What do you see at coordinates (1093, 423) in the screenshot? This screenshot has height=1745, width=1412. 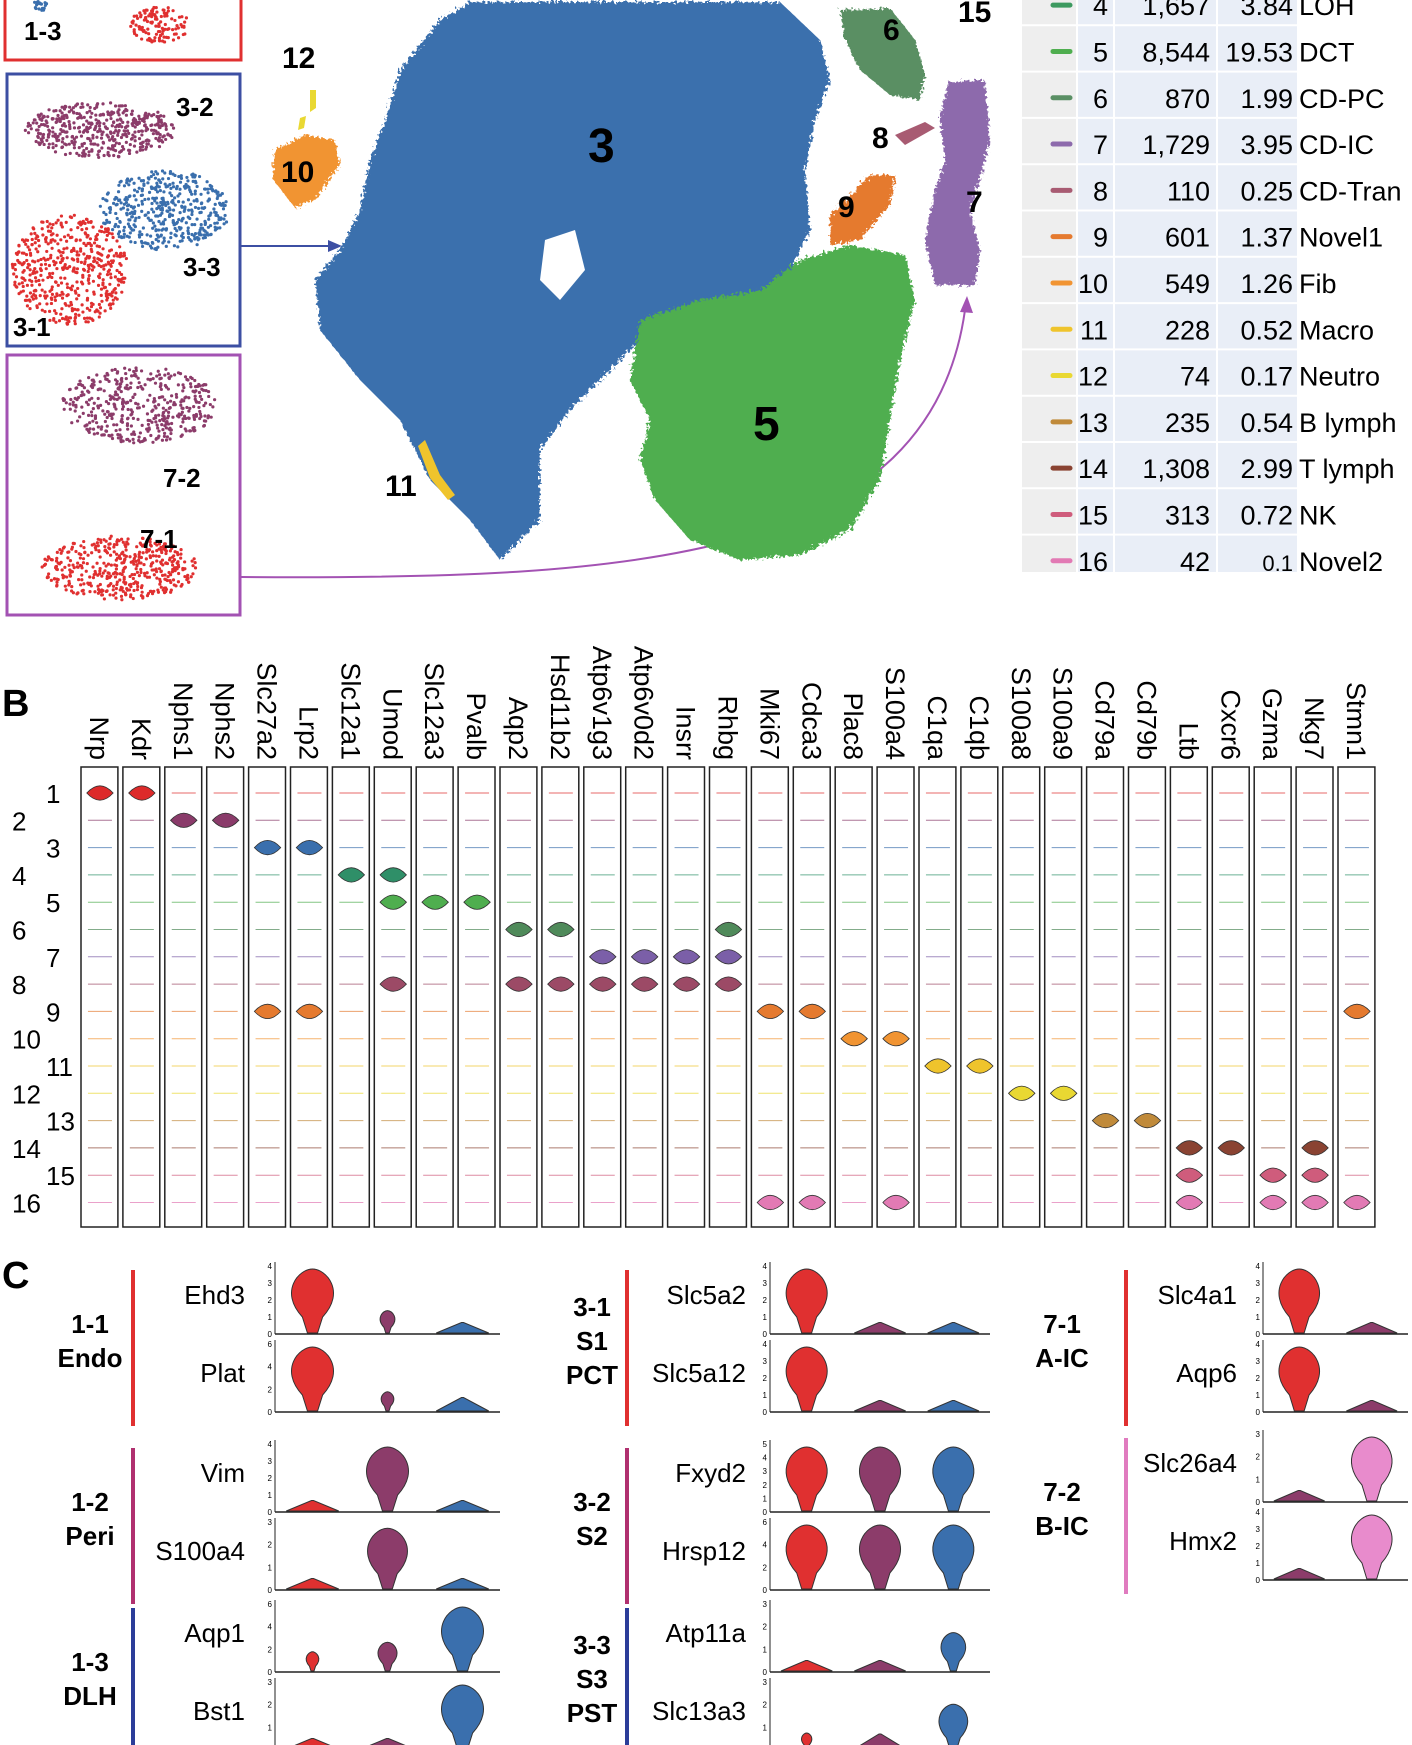 I see `table-cluster-id: 13` at bounding box center [1093, 423].